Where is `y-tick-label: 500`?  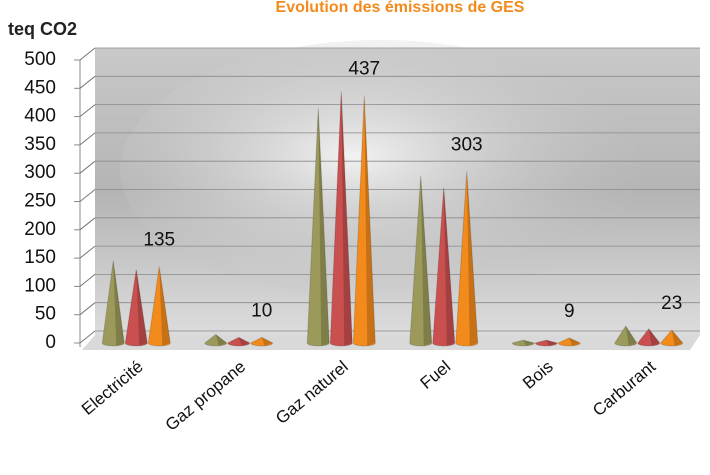
y-tick-label: 500 is located at coordinates (40, 59).